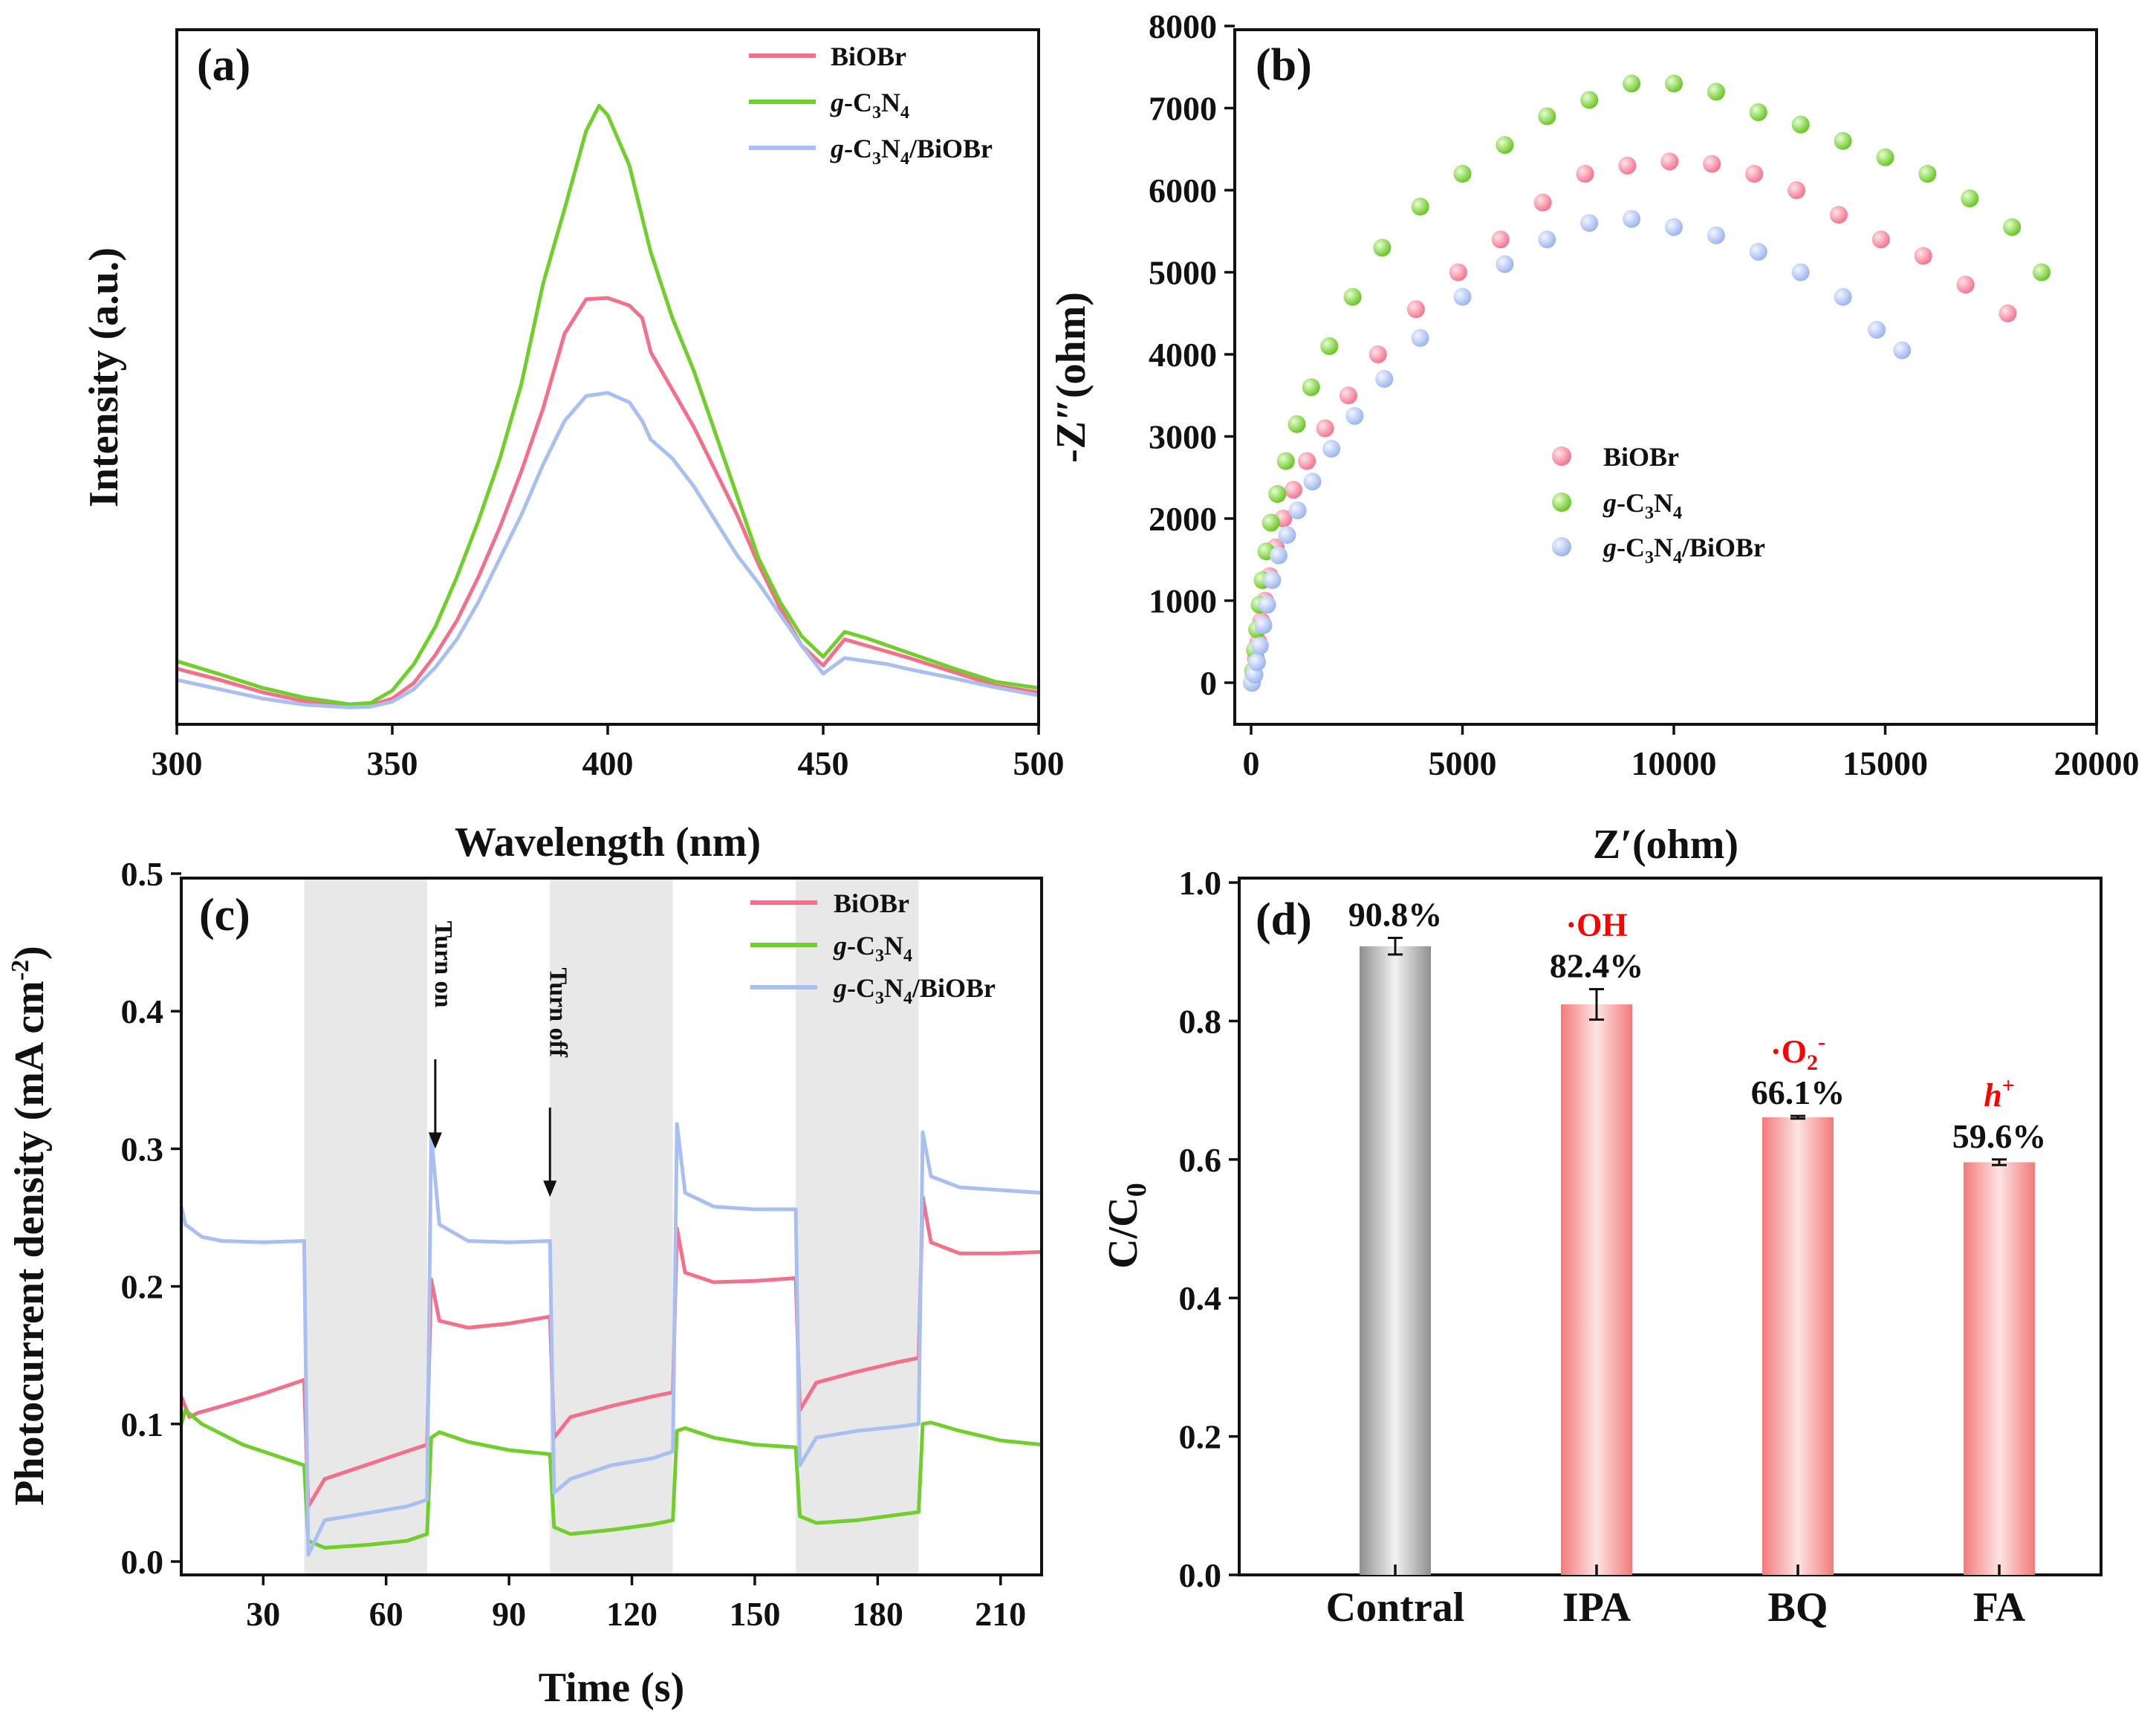  Describe the element at coordinates (1071, 377) in the screenshot. I see `panel-b-ylabel: -Z″(ohm)` at that location.